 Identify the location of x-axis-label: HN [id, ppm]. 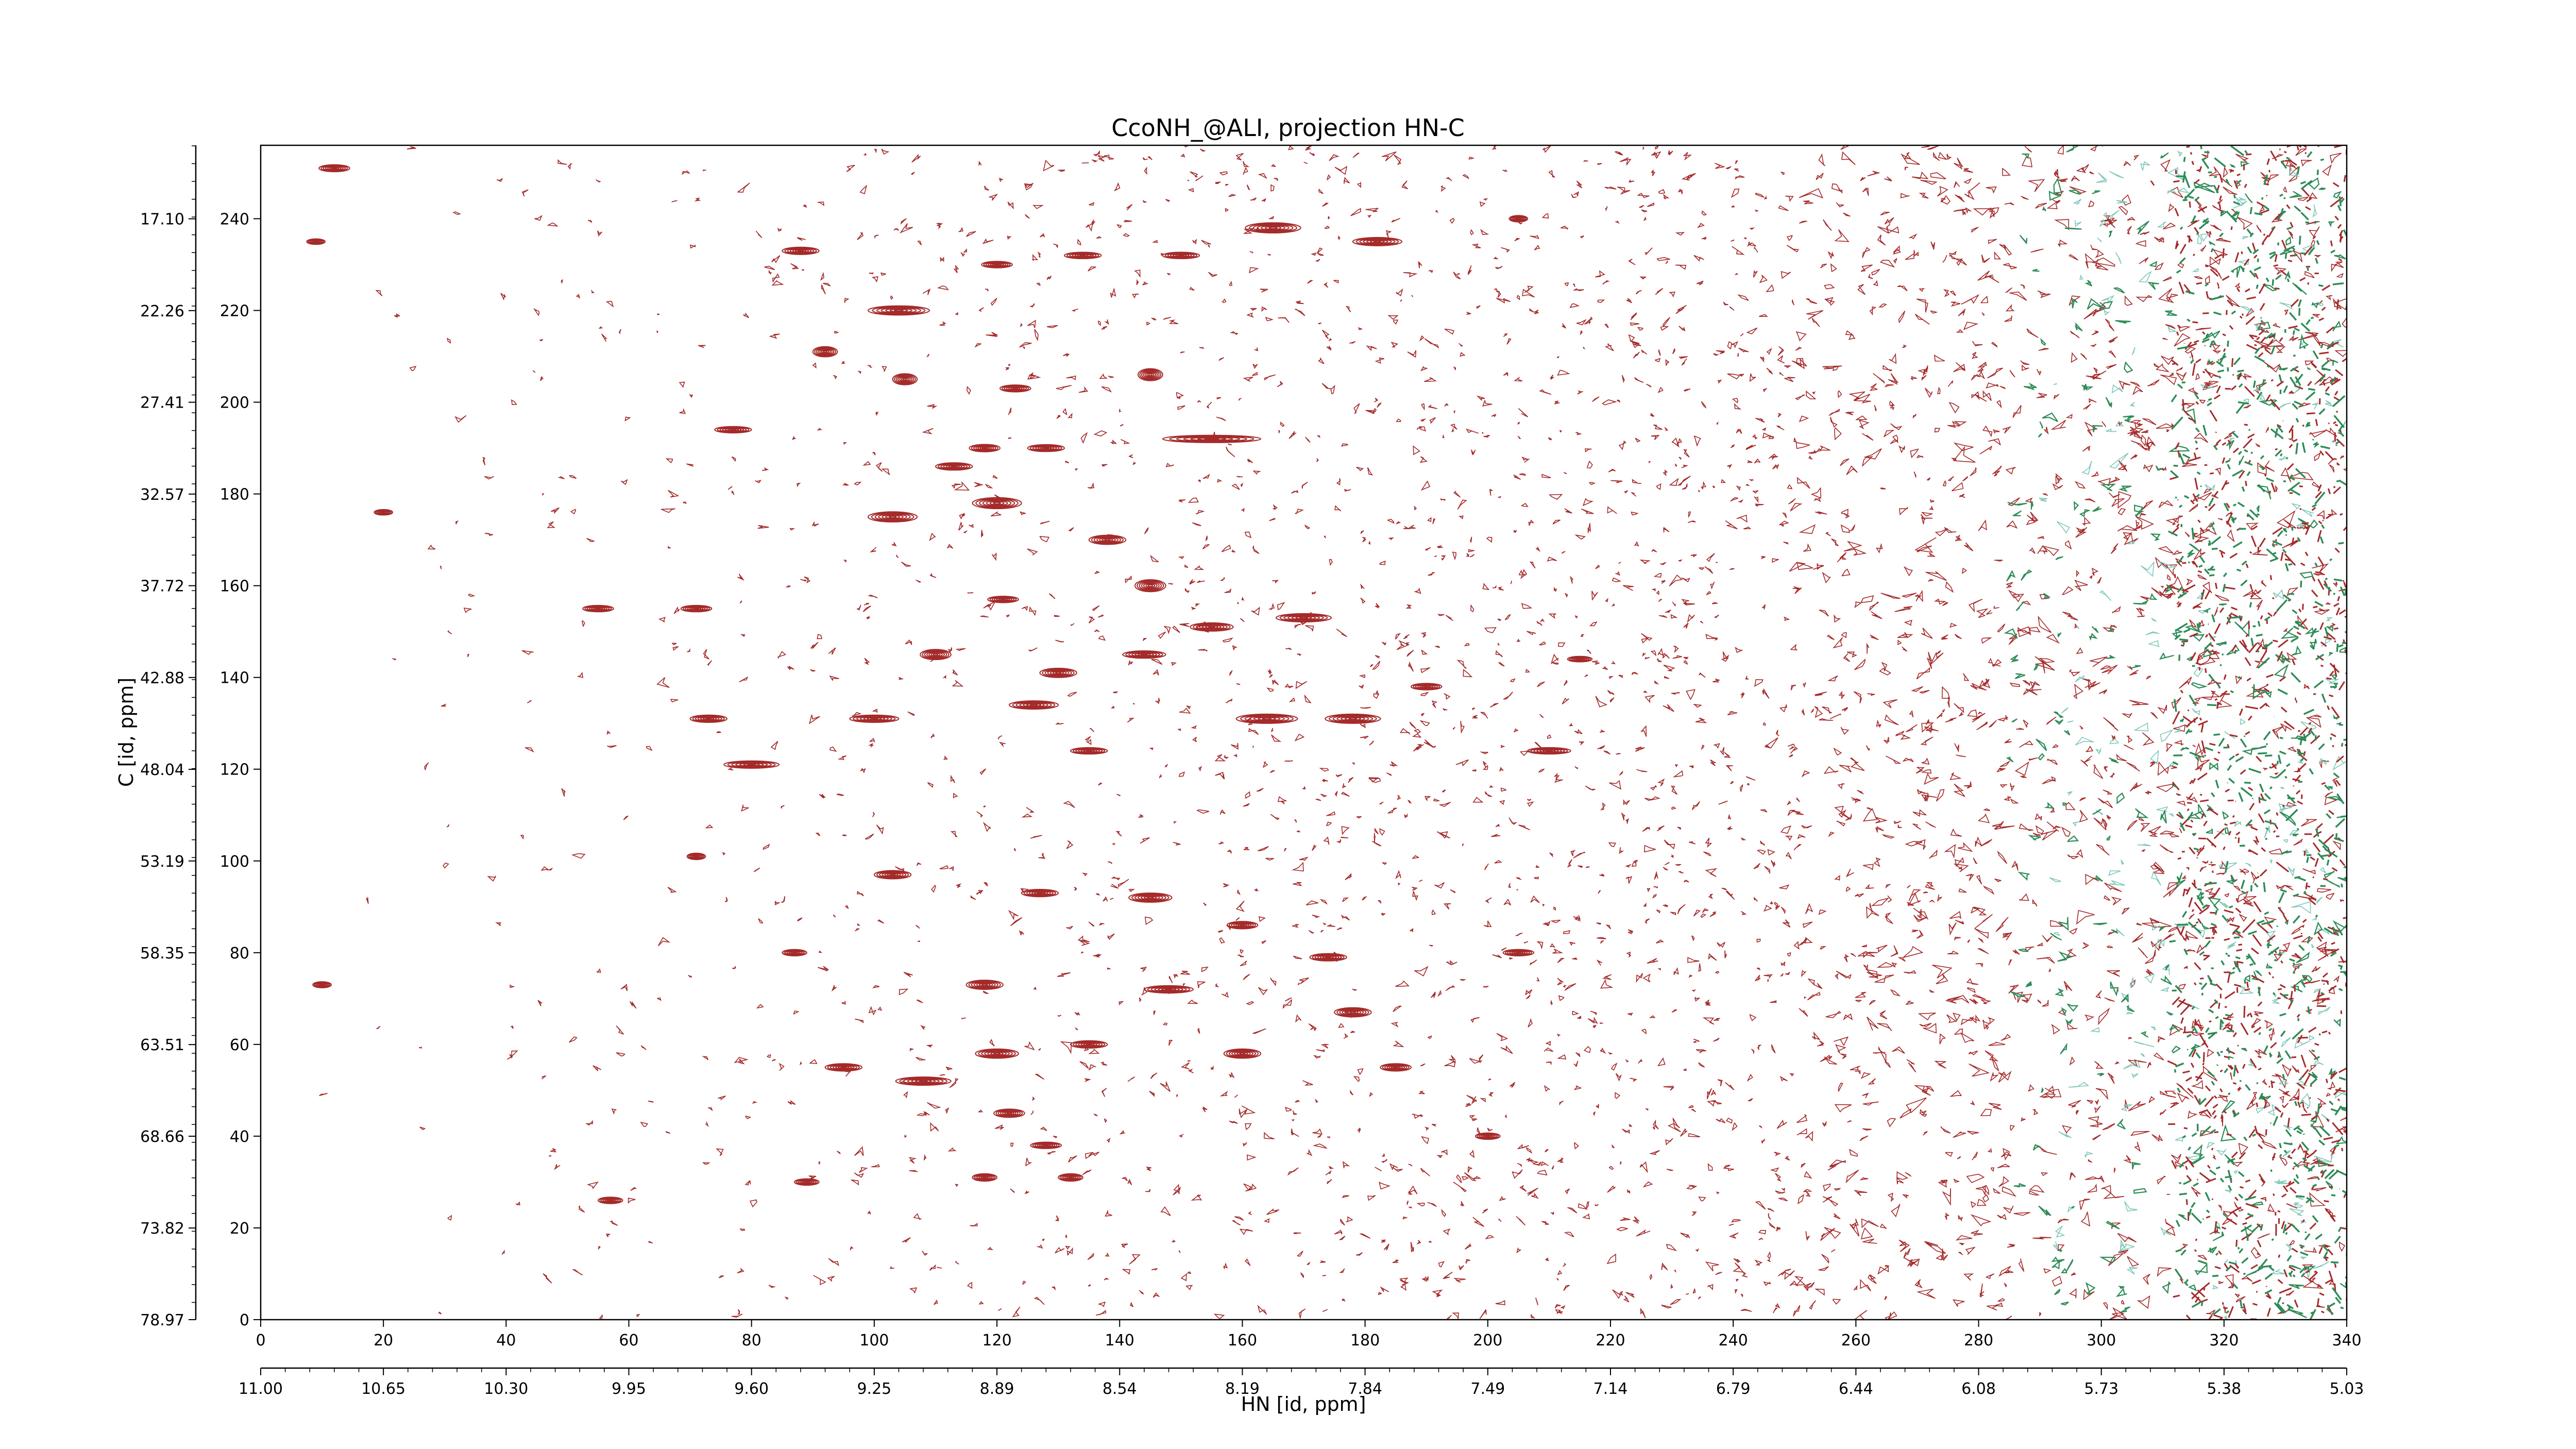
(1303, 1404).